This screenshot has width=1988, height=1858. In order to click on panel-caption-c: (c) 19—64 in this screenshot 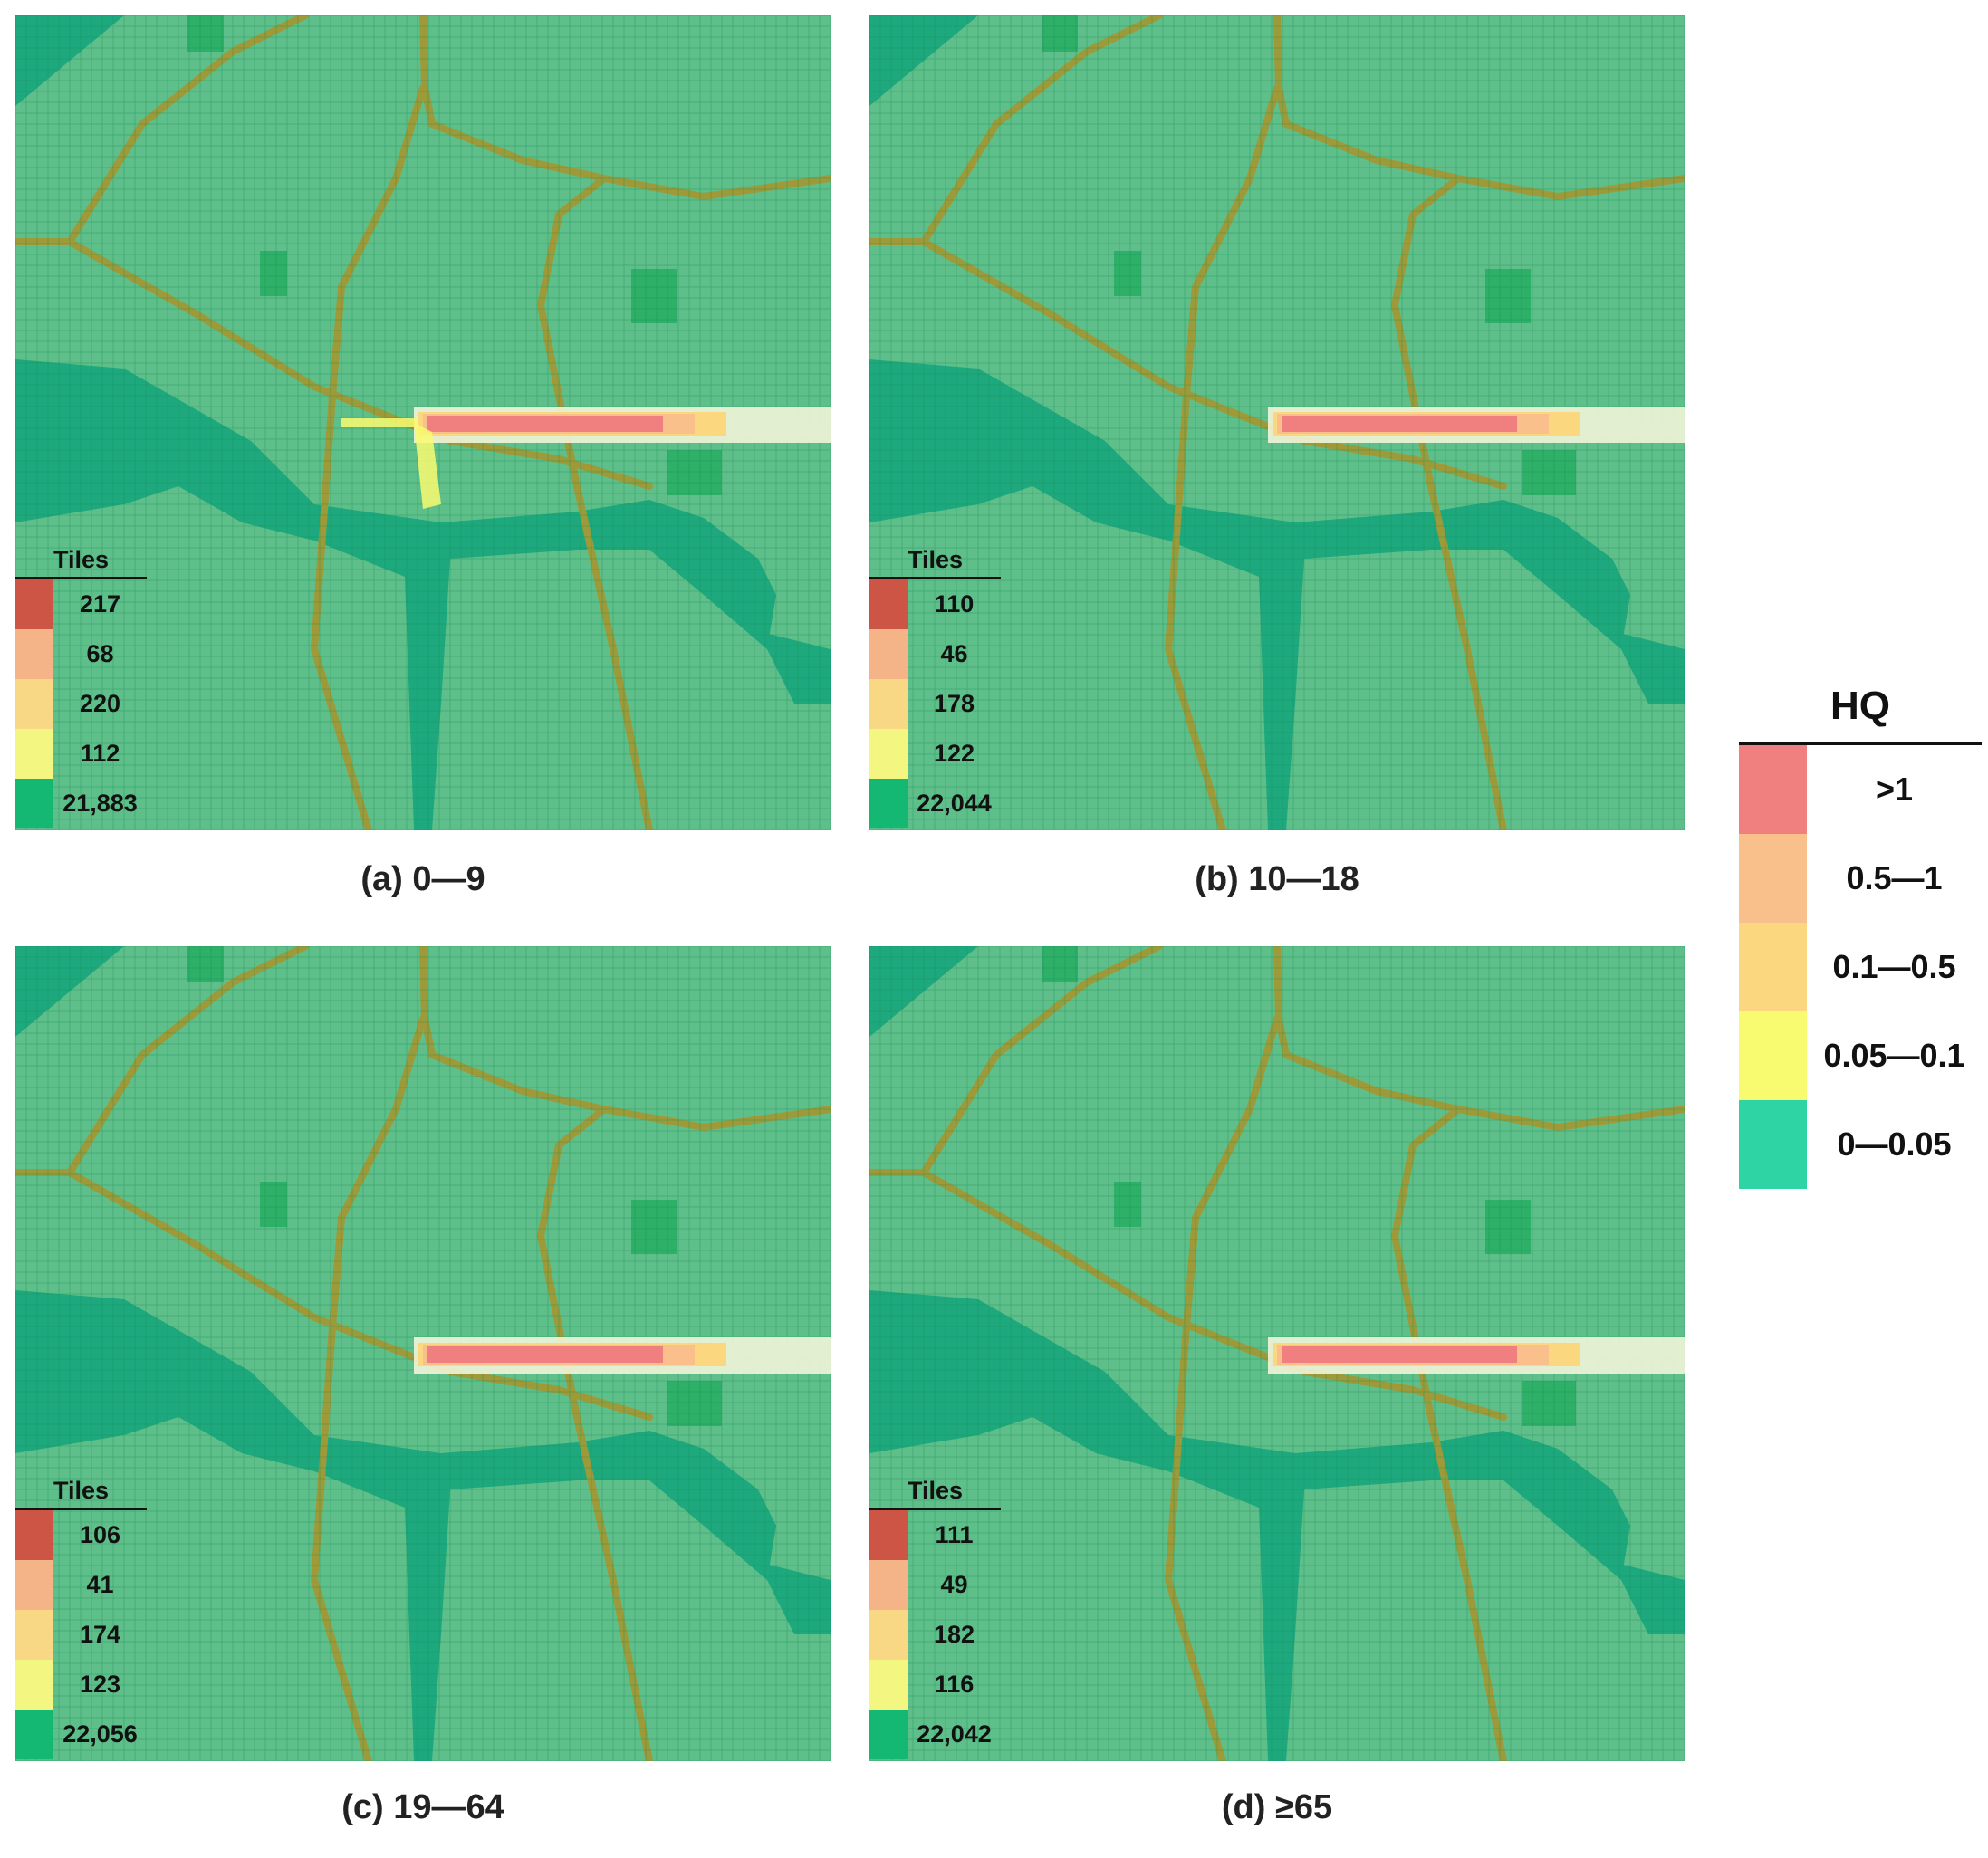, I will do `click(423, 1807)`.